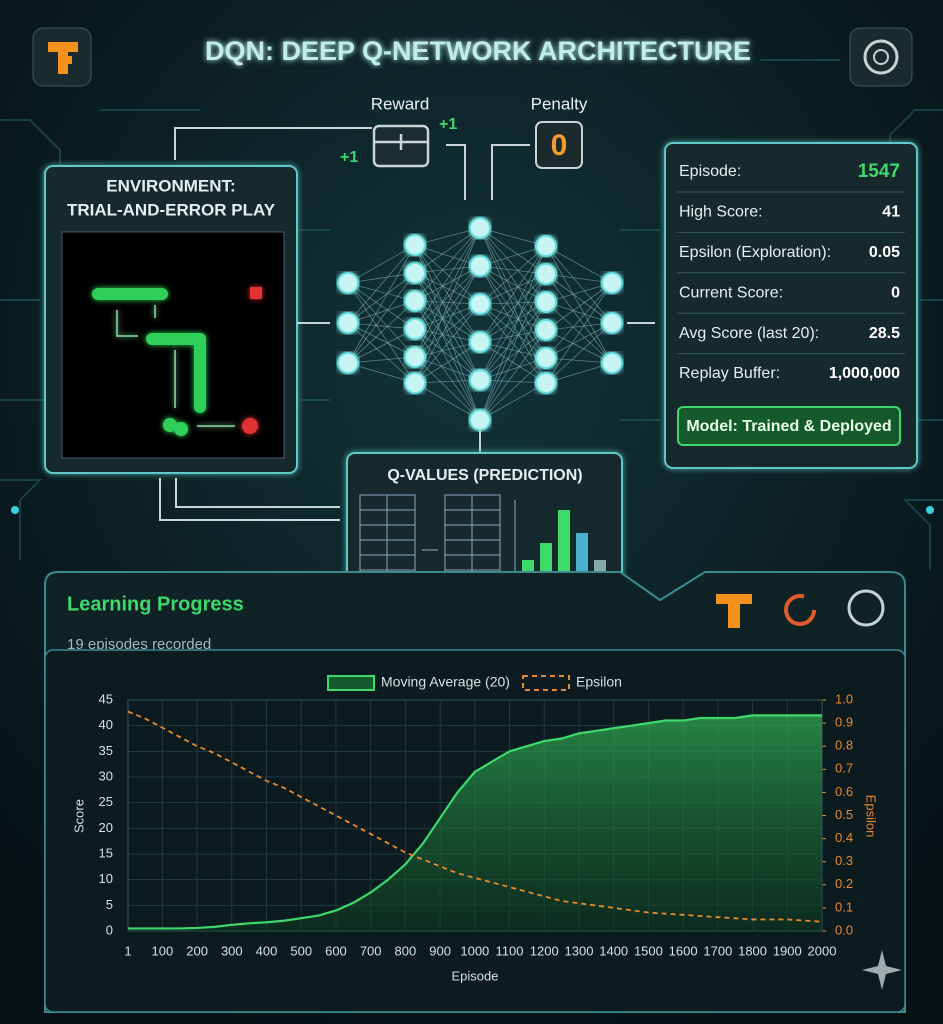 This screenshot has height=1024, width=943. Describe the element at coordinates (787, 950) in the screenshot. I see `x-tick-label: 1900` at that location.